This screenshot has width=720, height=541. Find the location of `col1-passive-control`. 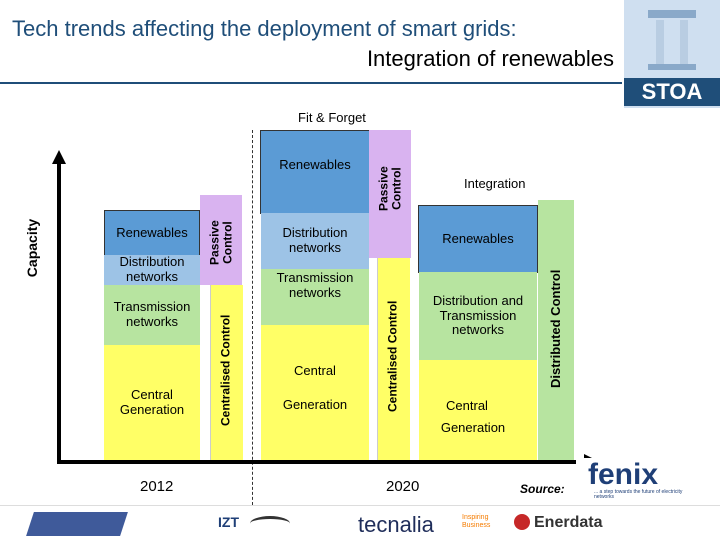

col1-passive-control is located at coordinates (221, 240).